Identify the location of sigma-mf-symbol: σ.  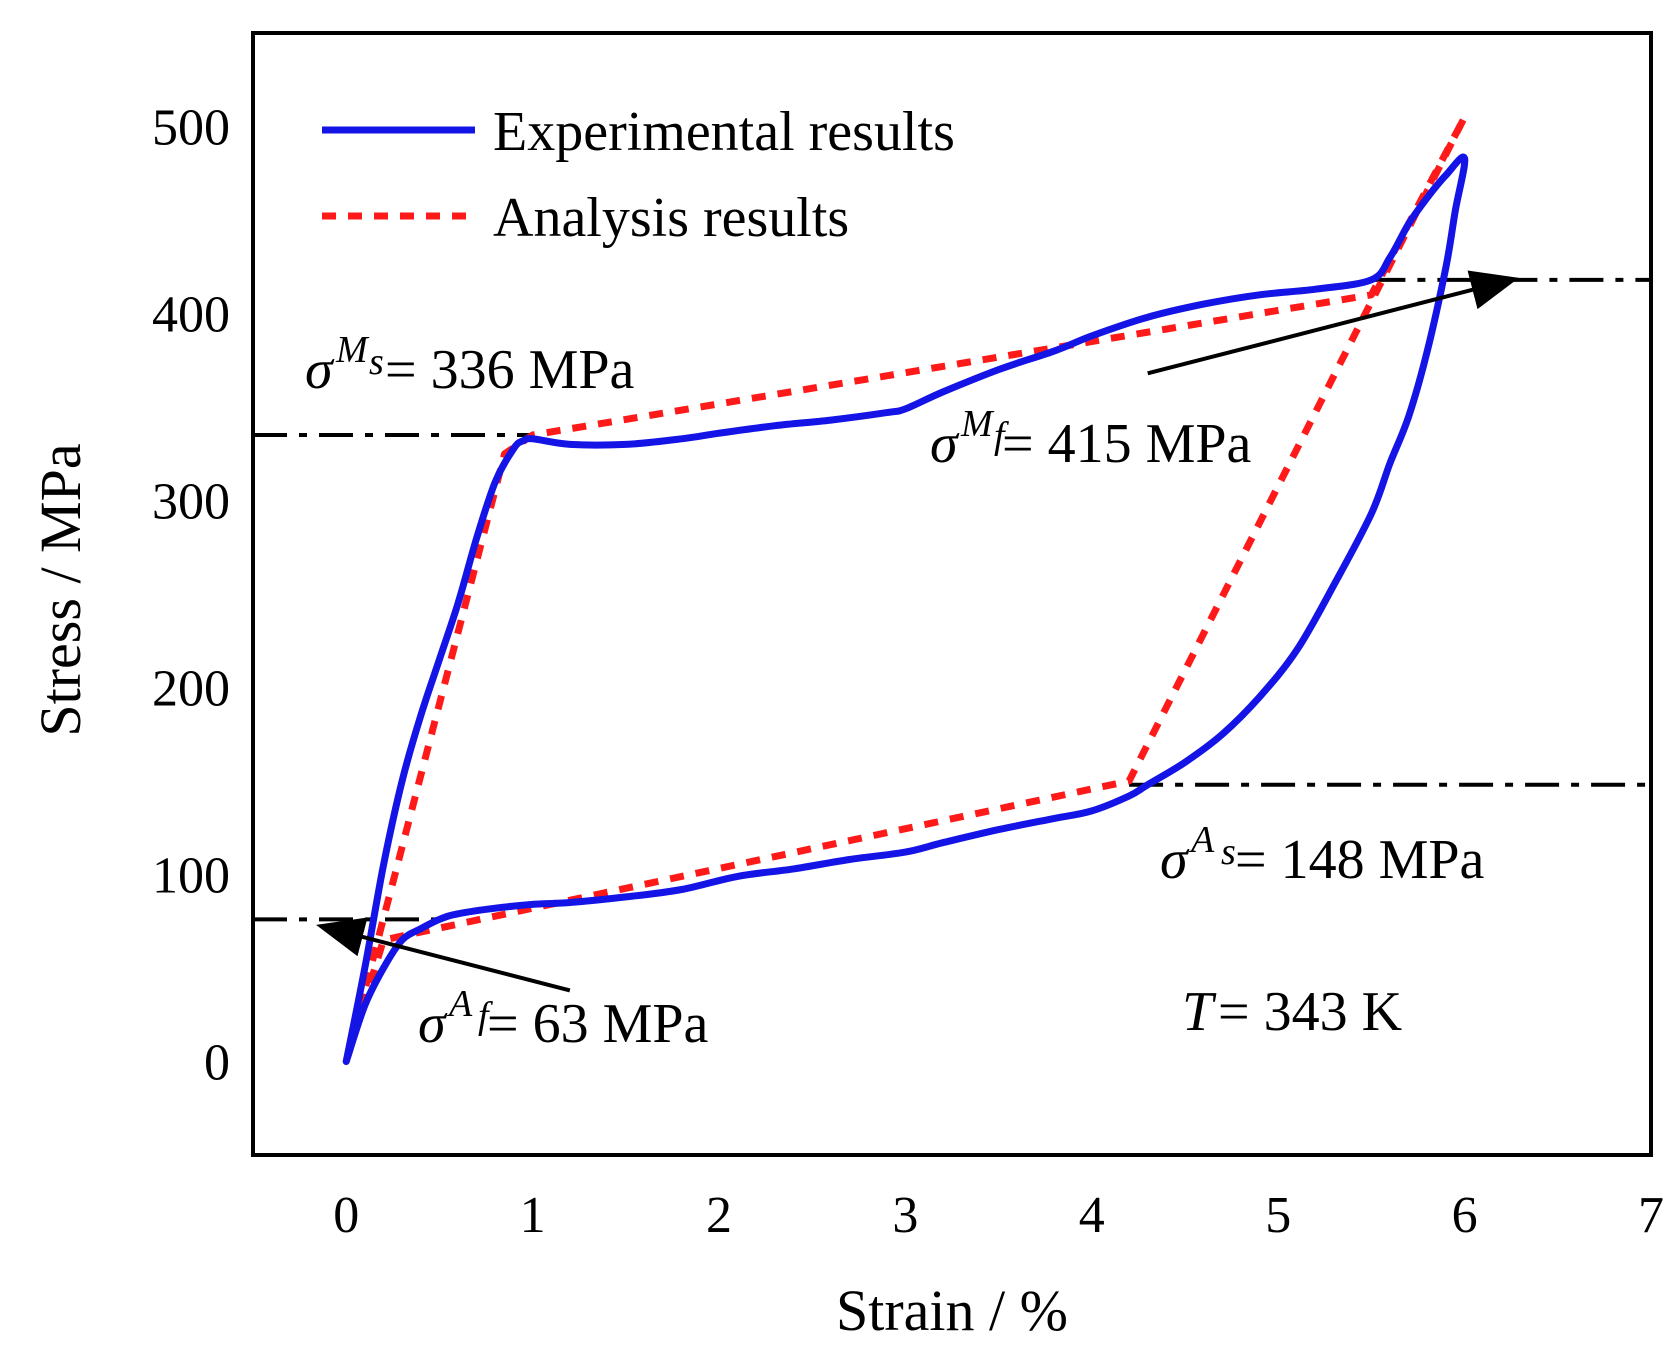
(945, 444).